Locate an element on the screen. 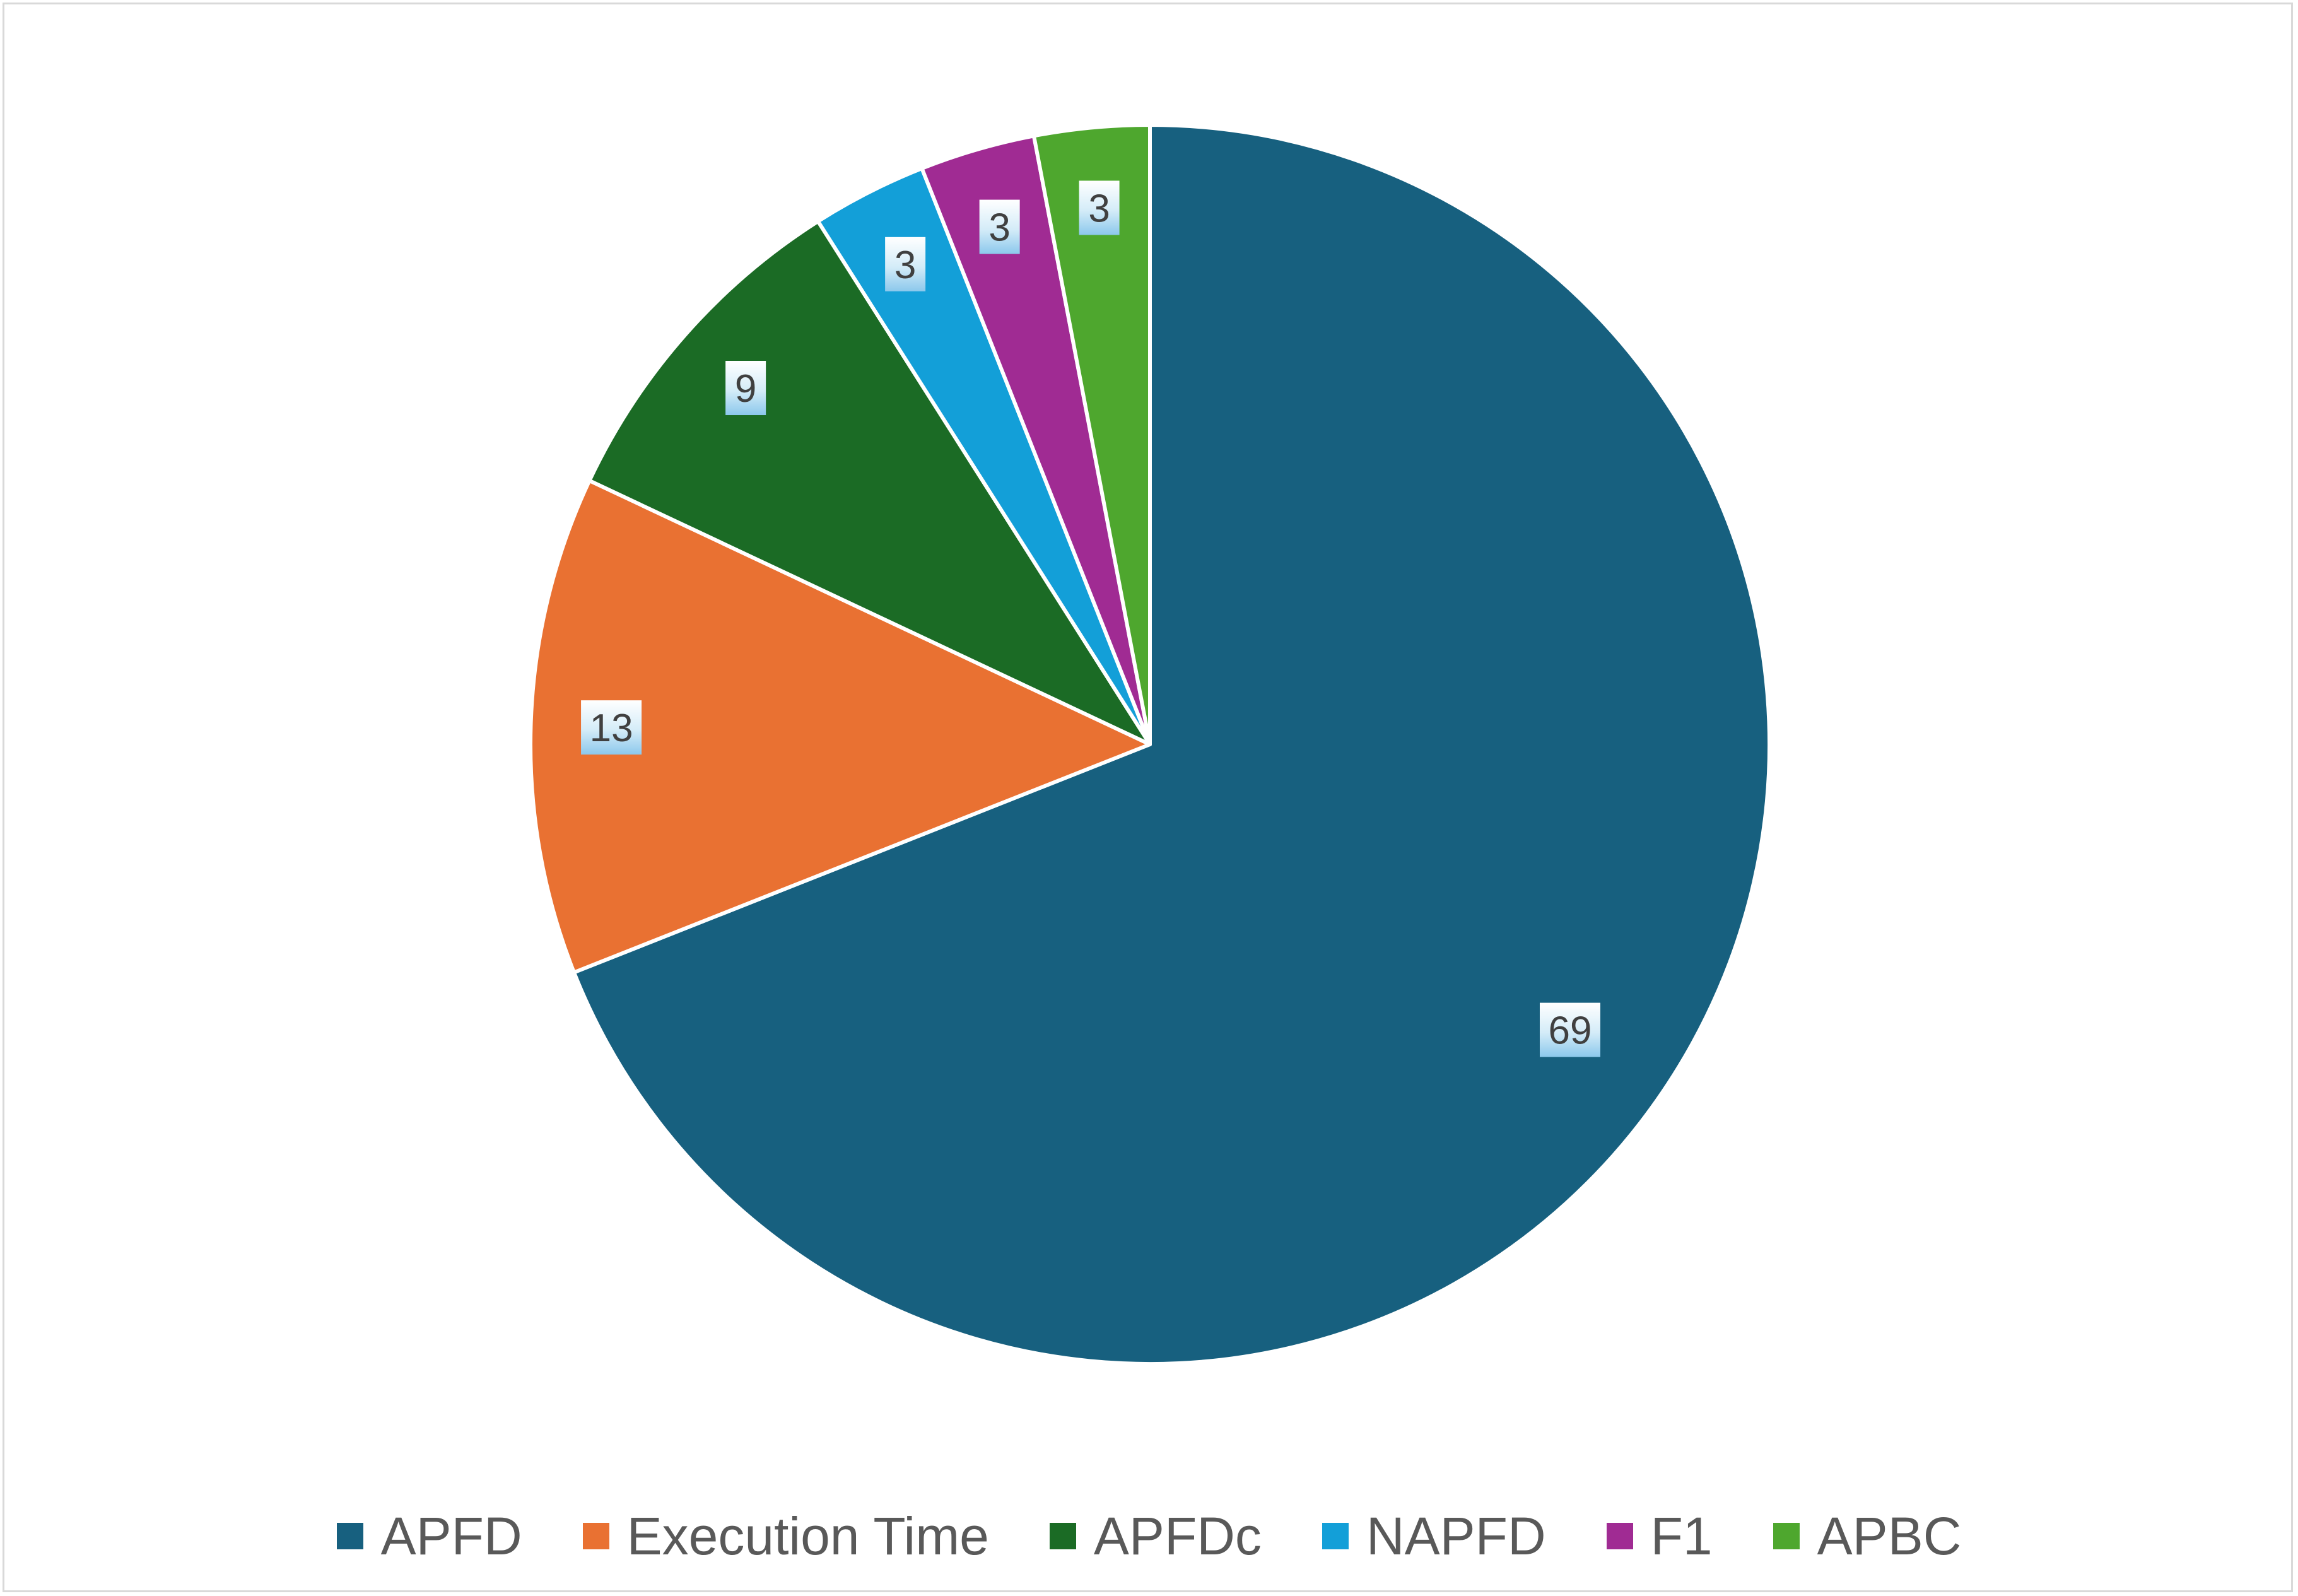  legend-label: Execution Time is located at coordinates (807, 1536).